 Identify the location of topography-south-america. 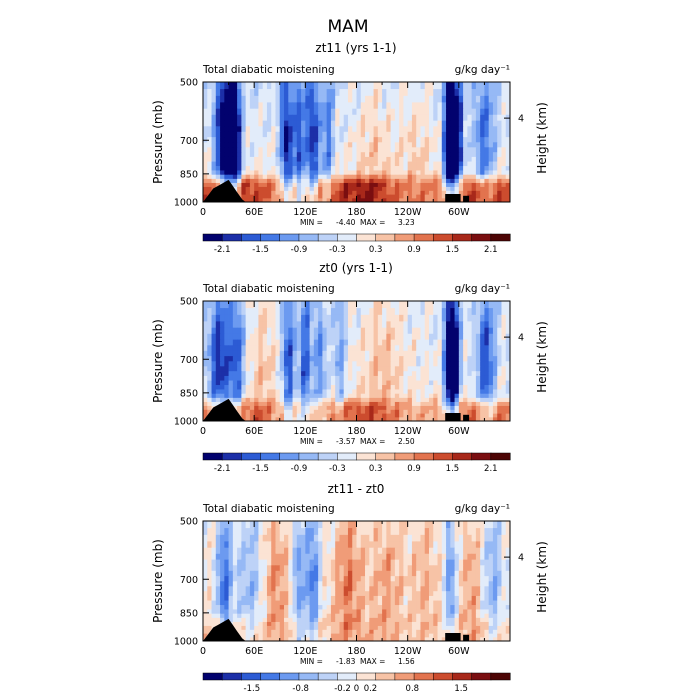
(466, 198).